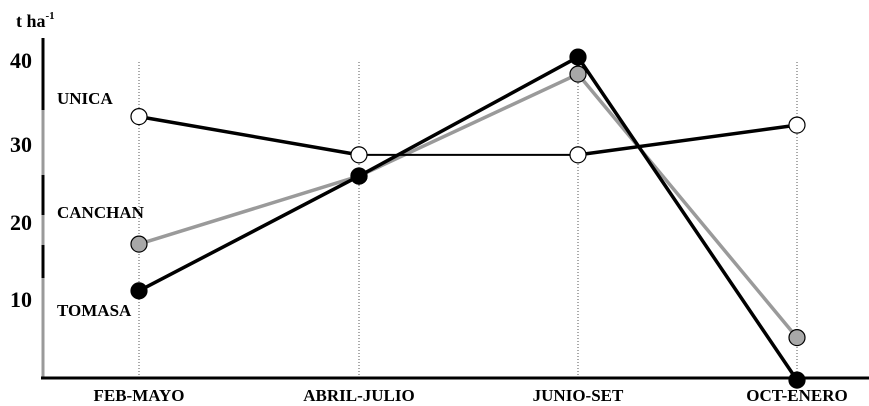 Image resolution: width=869 pixels, height=406 pixels. What do you see at coordinates (578, 395) in the screenshot?
I see `x-tick-label: JUNIO-SET` at bounding box center [578, 395].